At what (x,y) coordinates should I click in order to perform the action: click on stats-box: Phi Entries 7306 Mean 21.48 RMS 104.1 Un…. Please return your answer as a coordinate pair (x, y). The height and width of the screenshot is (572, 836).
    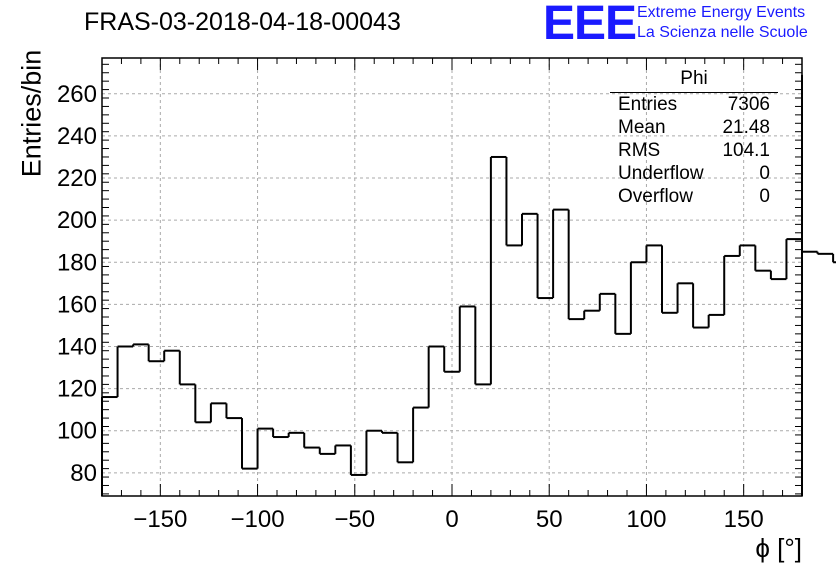
    Looking at the image, I should click on (694, 138).